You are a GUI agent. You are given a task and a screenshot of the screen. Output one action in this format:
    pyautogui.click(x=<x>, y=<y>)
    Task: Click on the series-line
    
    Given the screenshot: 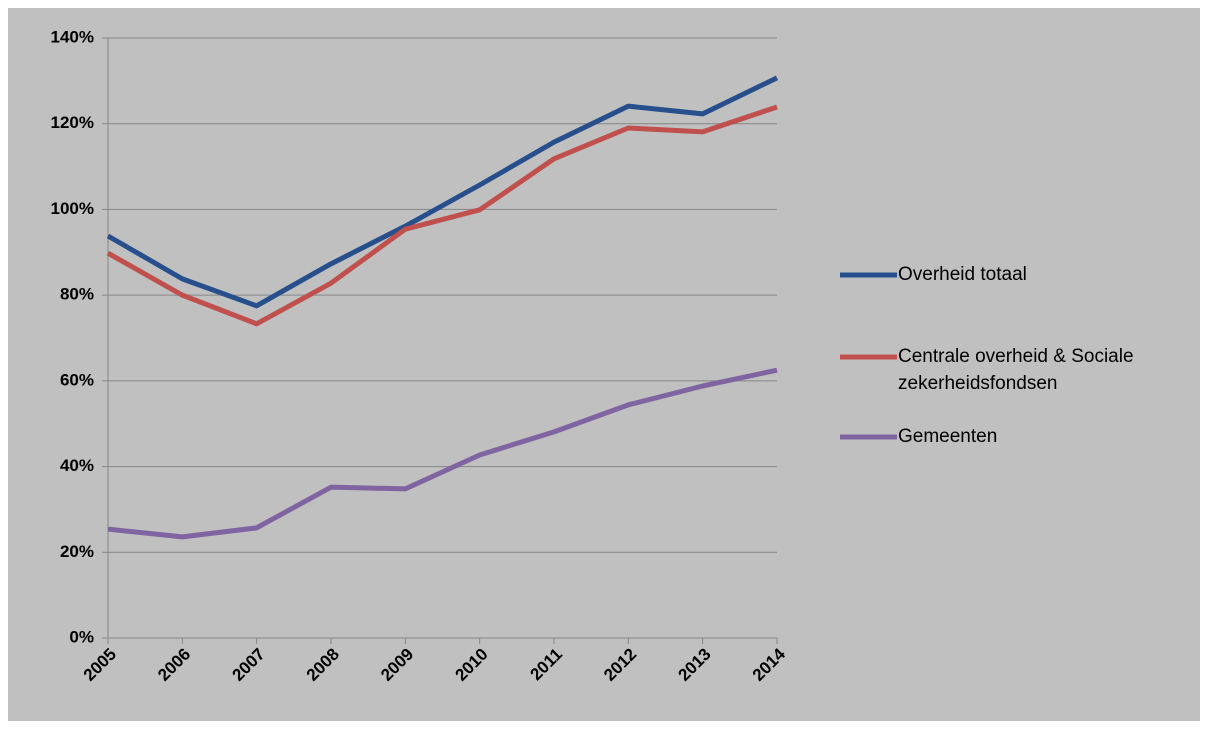 What is the action you would take?
    pyautogui.click(x=442, y=453)
    